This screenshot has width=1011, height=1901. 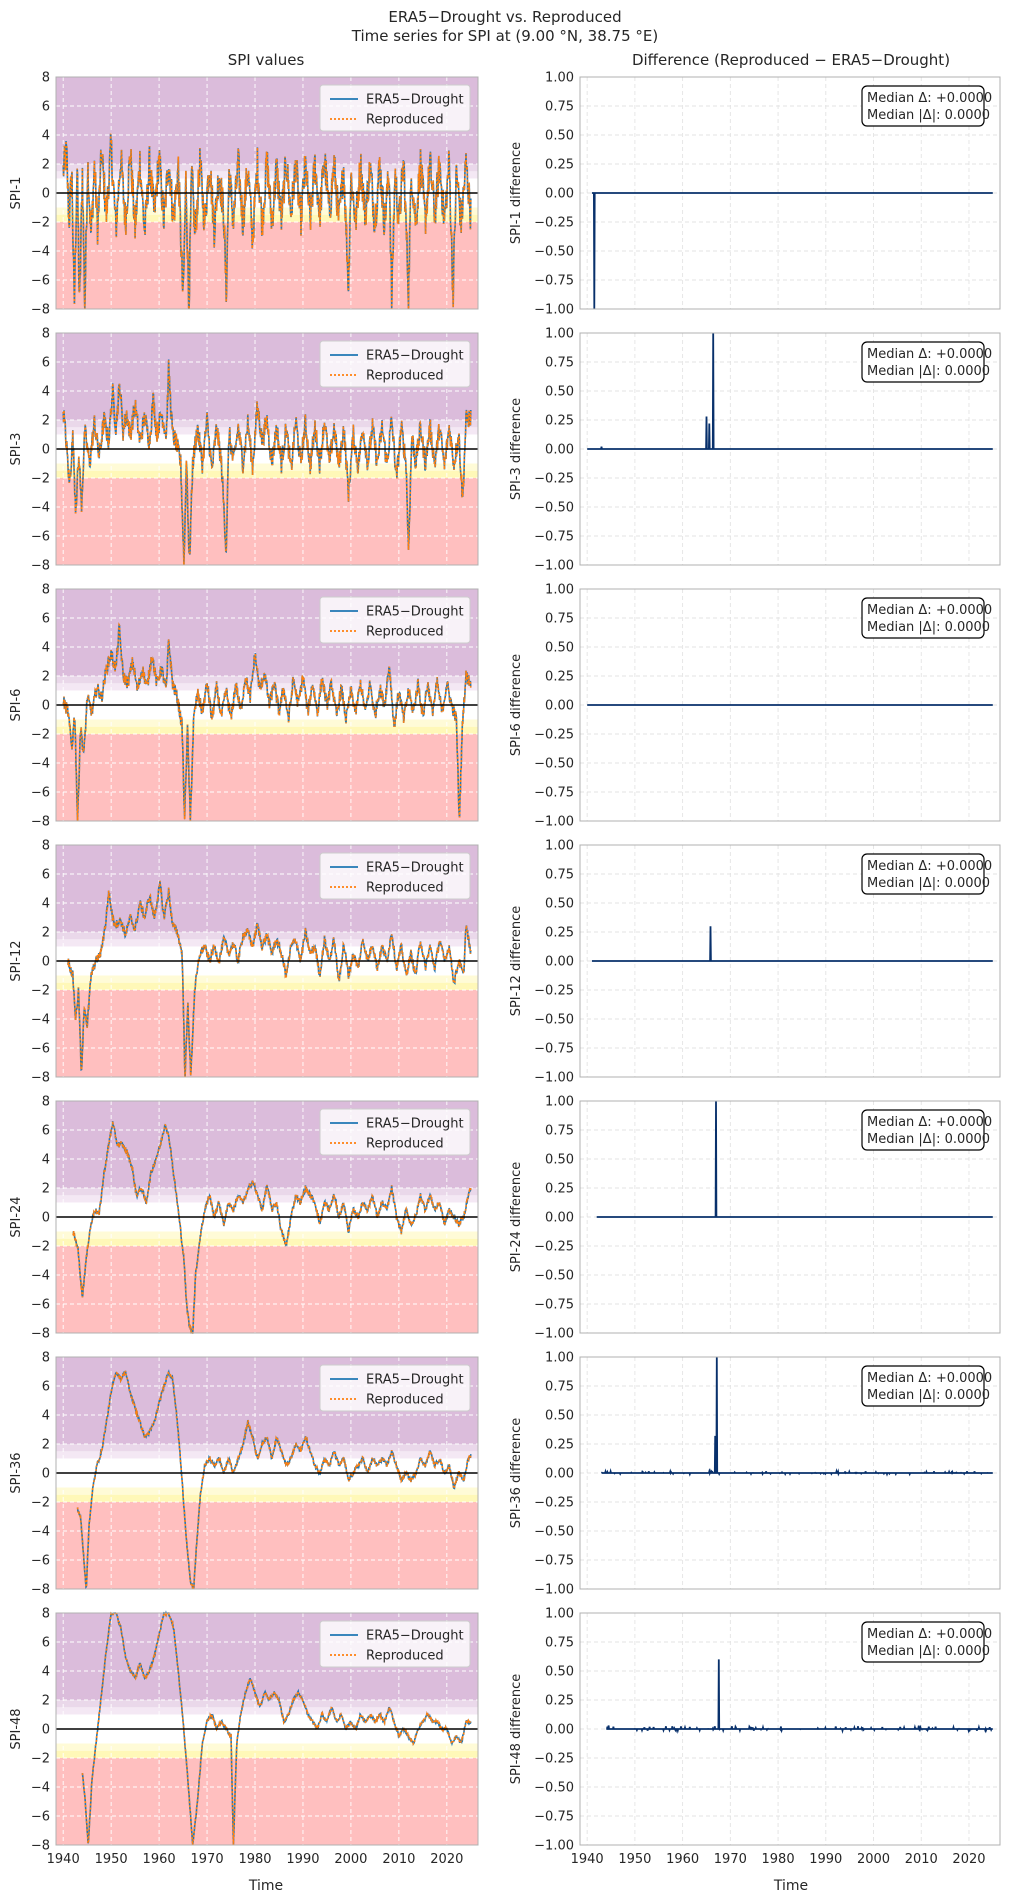 I want to click on x-tick-label: 1940, so click(x=63, y=1859).